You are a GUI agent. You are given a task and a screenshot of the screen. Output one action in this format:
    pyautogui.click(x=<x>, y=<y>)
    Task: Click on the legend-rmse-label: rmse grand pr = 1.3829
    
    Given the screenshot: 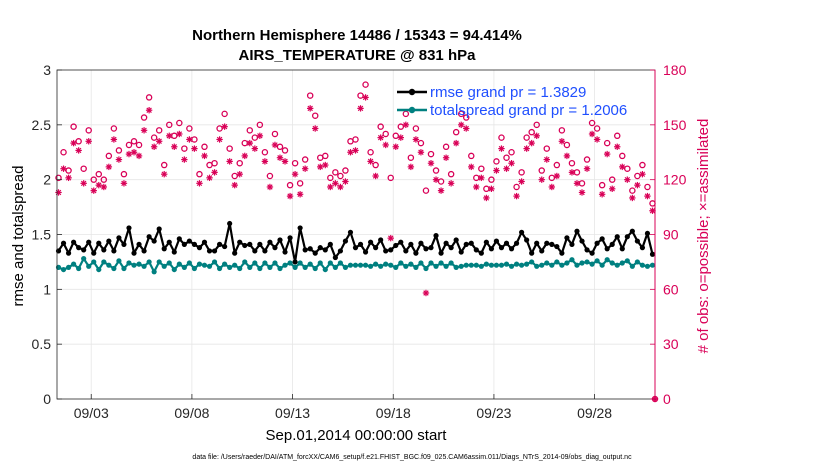 What is the action you would take?
    pyautogui.click(x=508, y=92)
    